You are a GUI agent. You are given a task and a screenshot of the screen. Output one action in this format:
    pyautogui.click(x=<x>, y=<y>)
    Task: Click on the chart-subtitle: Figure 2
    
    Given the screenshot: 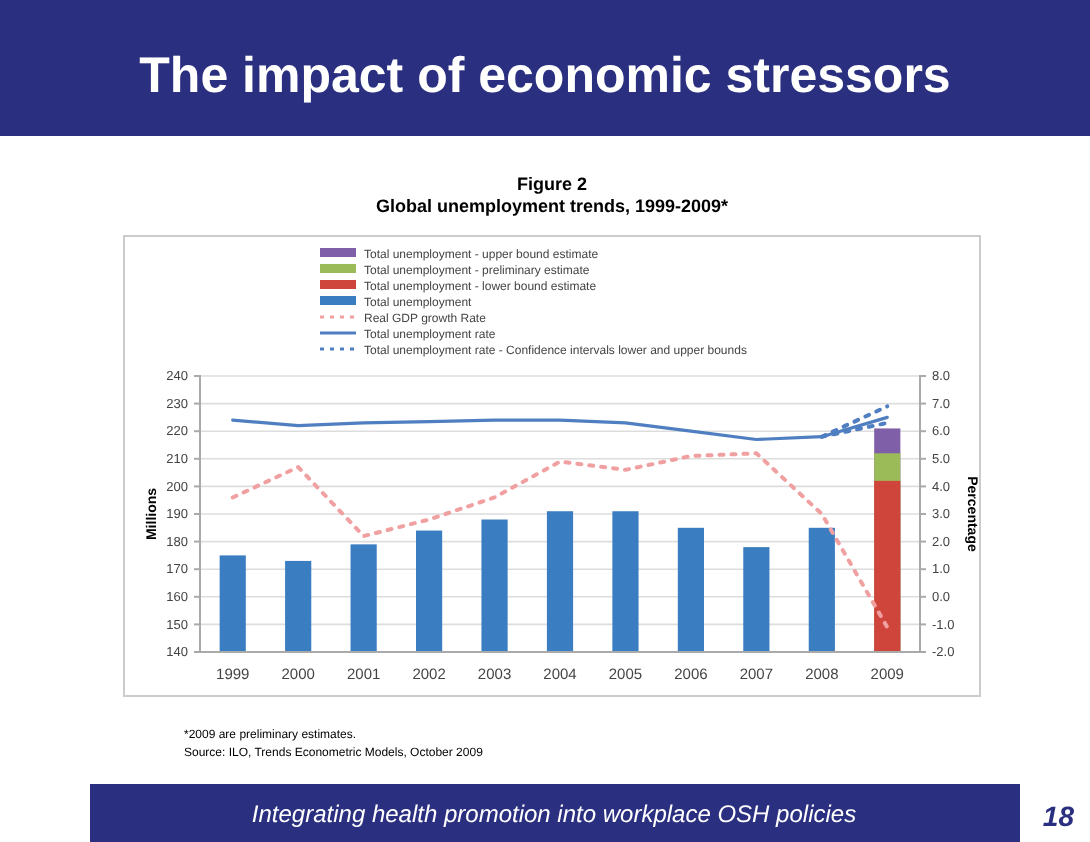 What is the action you would take?
    pyautogui.click(x=552, y=184)
    